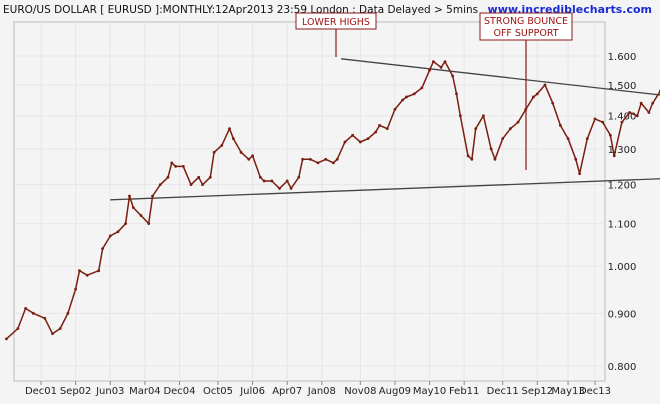 This screenshot has height=404, width=660. What do you see at coordinates (321, 391) in the screenshot?
I see `x-tick-label: Jan08` at bounding box center [321, 391].